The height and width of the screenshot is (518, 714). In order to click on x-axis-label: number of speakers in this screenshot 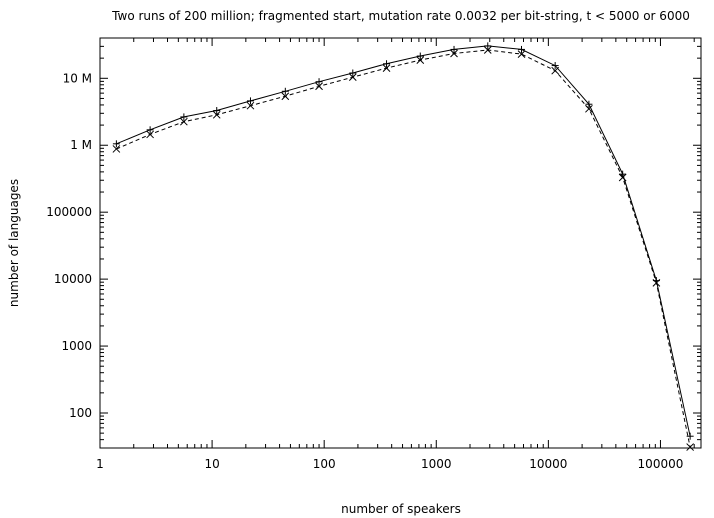, I will do `click(401, 509)`.